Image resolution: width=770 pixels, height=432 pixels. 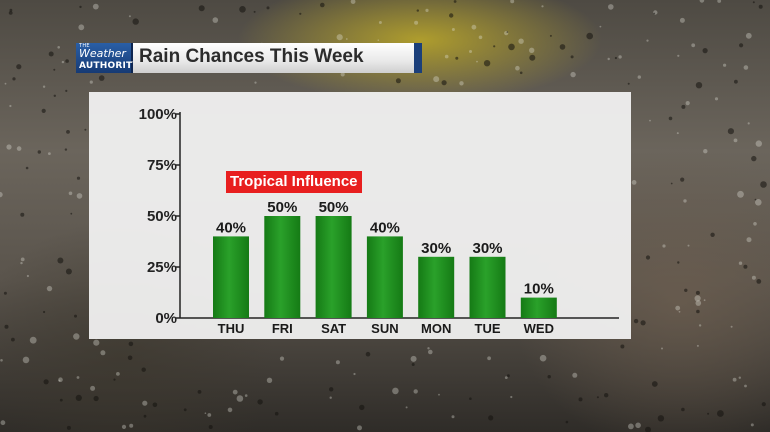 I want to click on x-tick-label: SUN, so click(x=384, y=328).